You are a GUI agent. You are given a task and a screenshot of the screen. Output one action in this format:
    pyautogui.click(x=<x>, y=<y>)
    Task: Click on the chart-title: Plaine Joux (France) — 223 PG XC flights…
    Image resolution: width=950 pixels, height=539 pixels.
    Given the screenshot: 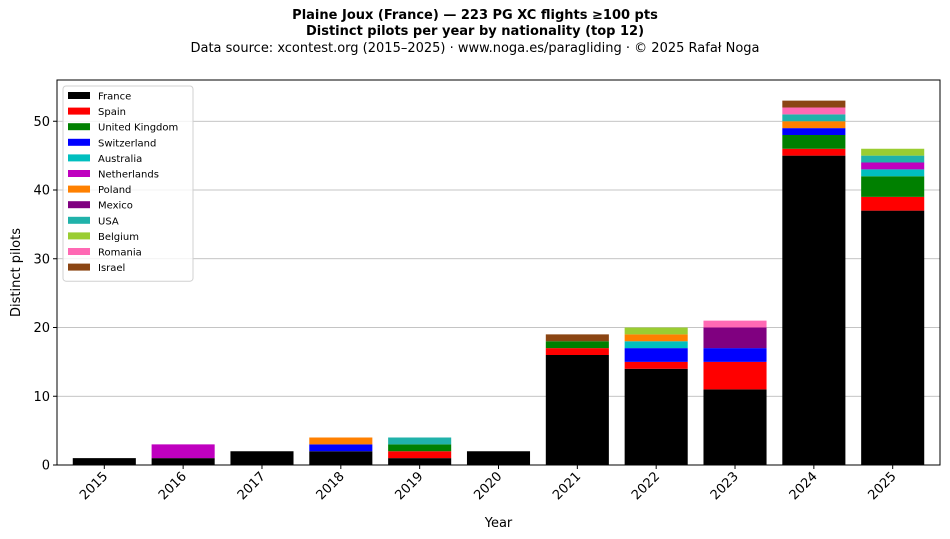 What is the action you would take?
    pyautogui.click(x=475, y=15)
    